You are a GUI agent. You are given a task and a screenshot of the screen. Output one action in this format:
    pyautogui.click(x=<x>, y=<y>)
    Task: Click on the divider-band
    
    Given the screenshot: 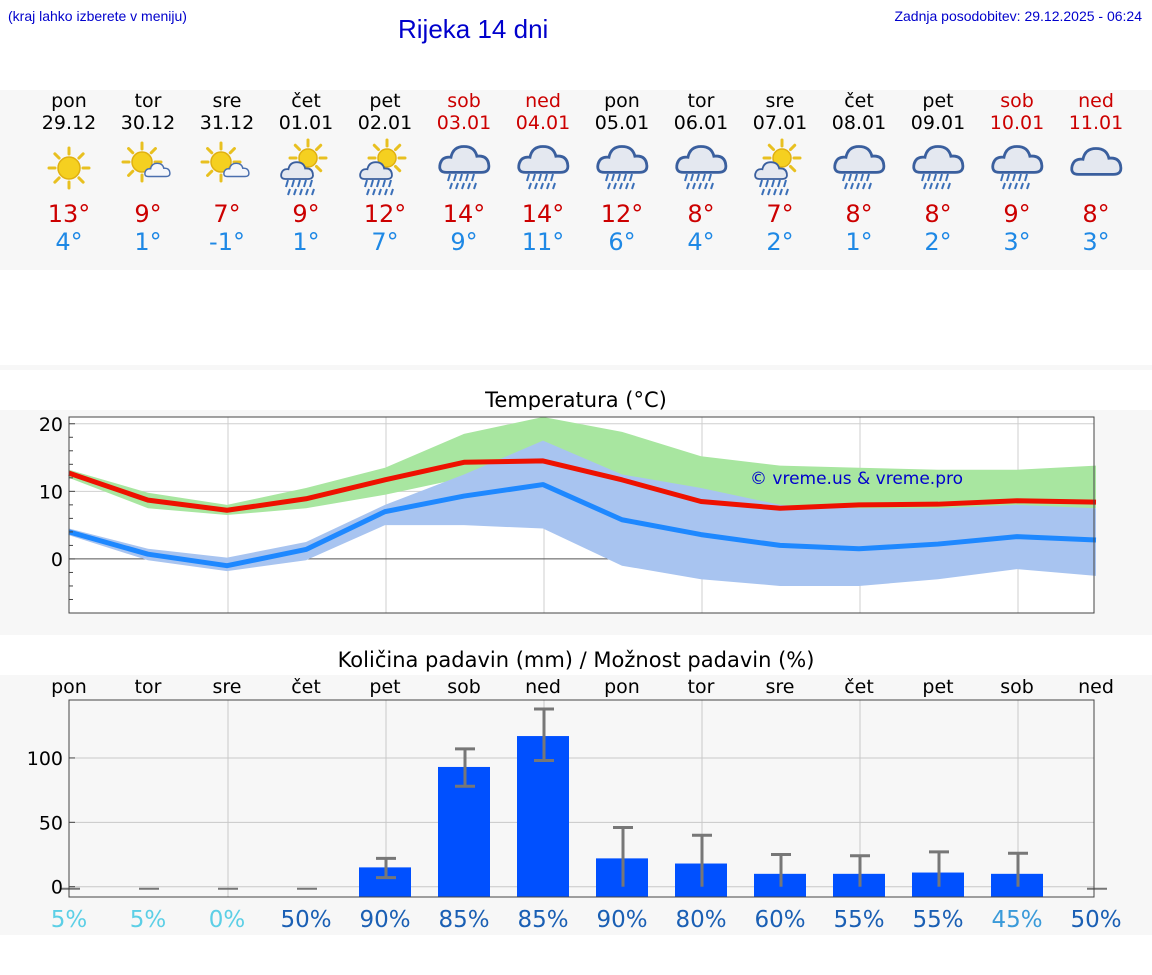 What is the action you would take?
    pyautogui.click(x=576, y=367)
    